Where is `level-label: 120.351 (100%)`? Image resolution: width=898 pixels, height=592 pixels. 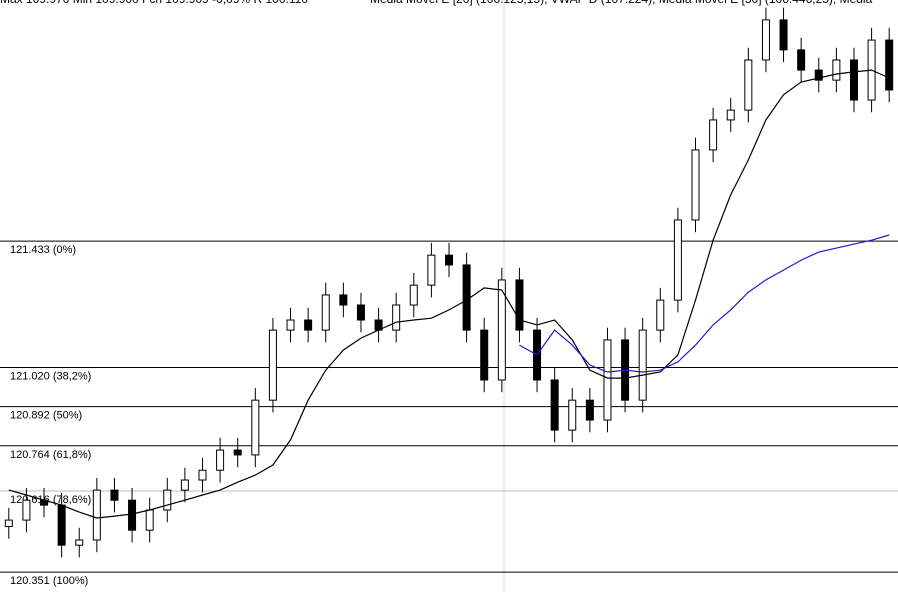 level-label: 120.351 (100%) is located at coordinates (49, 581).